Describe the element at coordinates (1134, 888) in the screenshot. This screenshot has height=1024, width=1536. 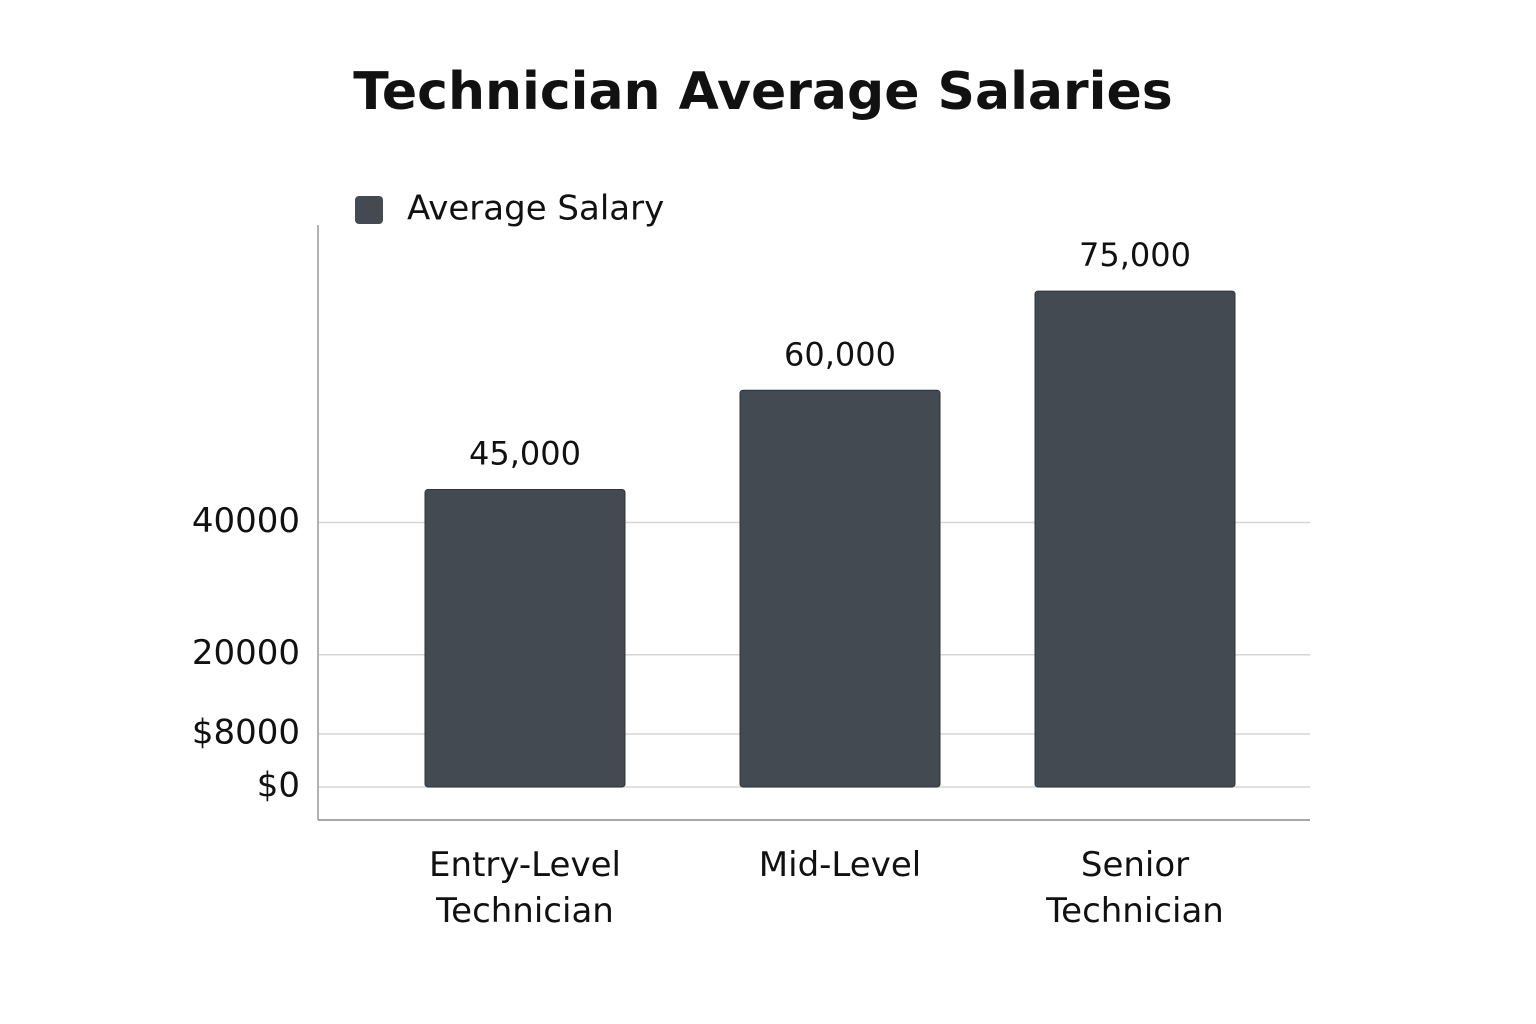
I see `x-tick-label: Senior Technician` at that location.